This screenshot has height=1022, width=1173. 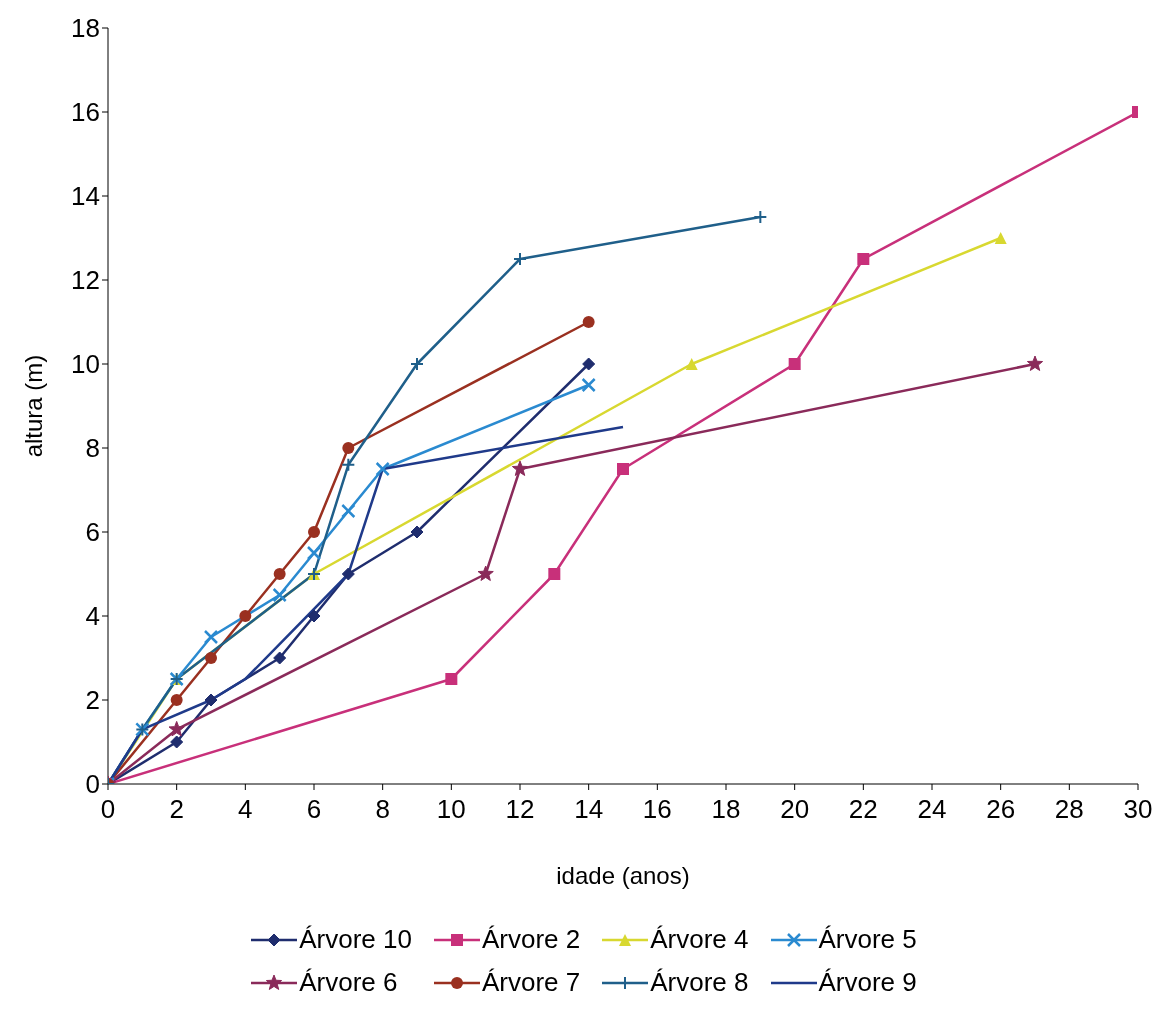 I want to click on x-tick-label: 8, so click(x=382, y=809).